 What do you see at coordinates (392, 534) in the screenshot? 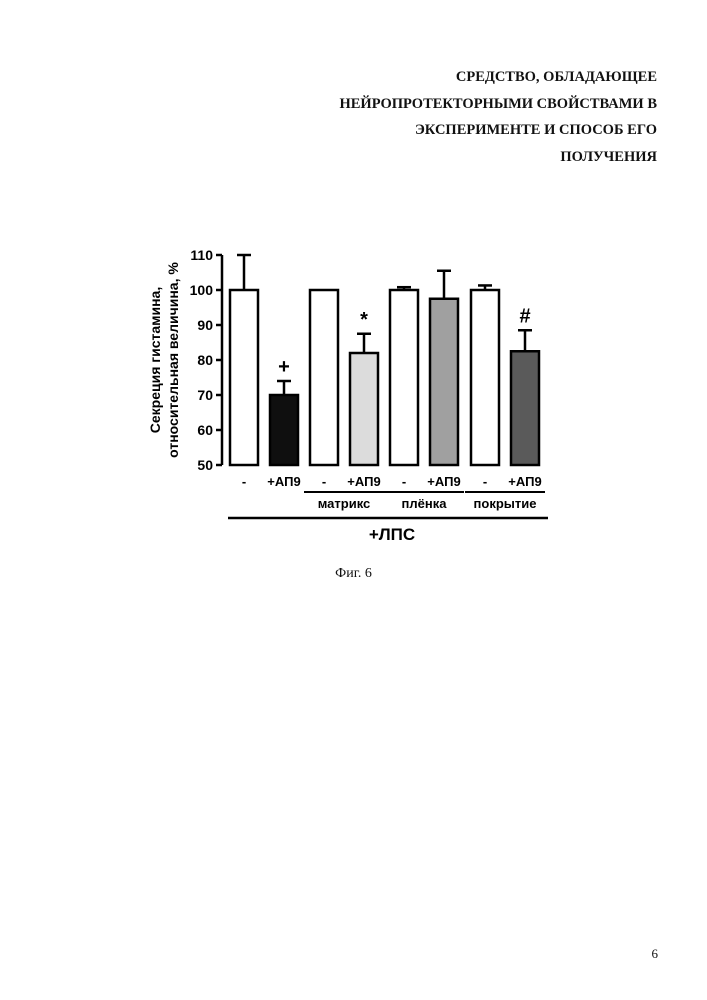
I see `treatment-label: +ЛПС` at bounding box center [392, 534].